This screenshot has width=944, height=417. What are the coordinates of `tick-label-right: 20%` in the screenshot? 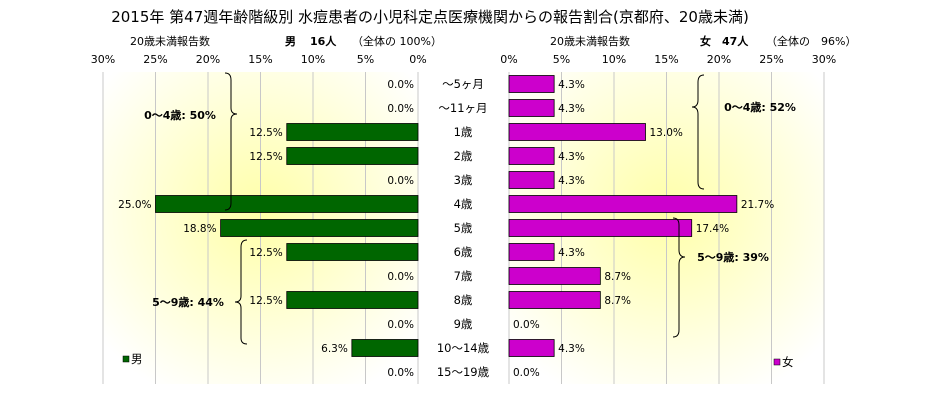 It's located at (719, 59).